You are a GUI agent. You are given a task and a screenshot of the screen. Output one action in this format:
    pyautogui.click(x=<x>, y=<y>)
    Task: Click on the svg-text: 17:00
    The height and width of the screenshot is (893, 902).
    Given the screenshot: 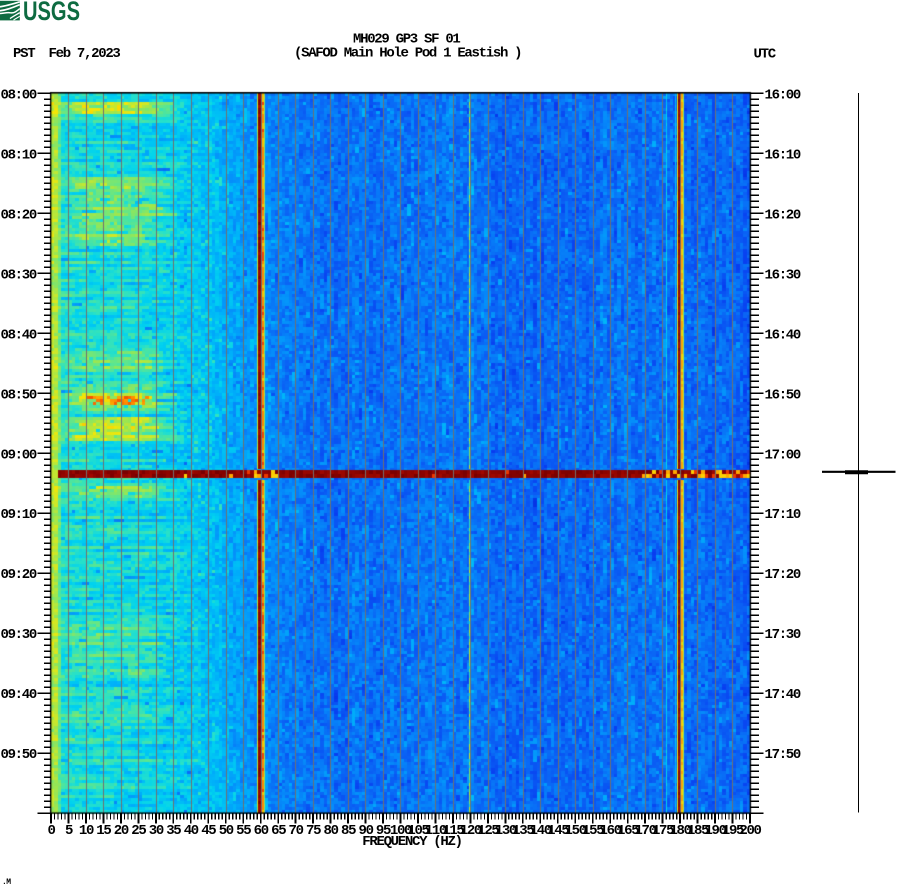 What is the action you would take?
    pyautogui.click(x=783, y=455)
    